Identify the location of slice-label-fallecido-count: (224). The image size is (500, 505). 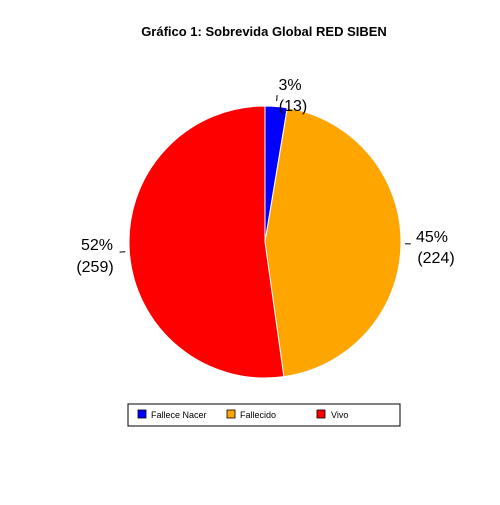
(435, 258).